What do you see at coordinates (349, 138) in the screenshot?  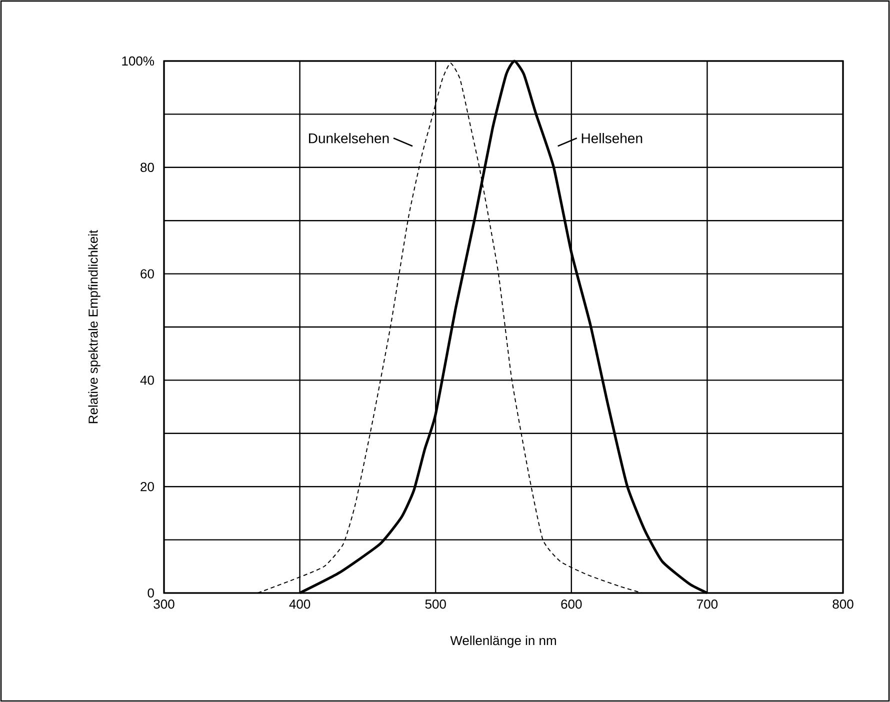 I see `text: Dunkelsehen` at bounding box center [349, 138].